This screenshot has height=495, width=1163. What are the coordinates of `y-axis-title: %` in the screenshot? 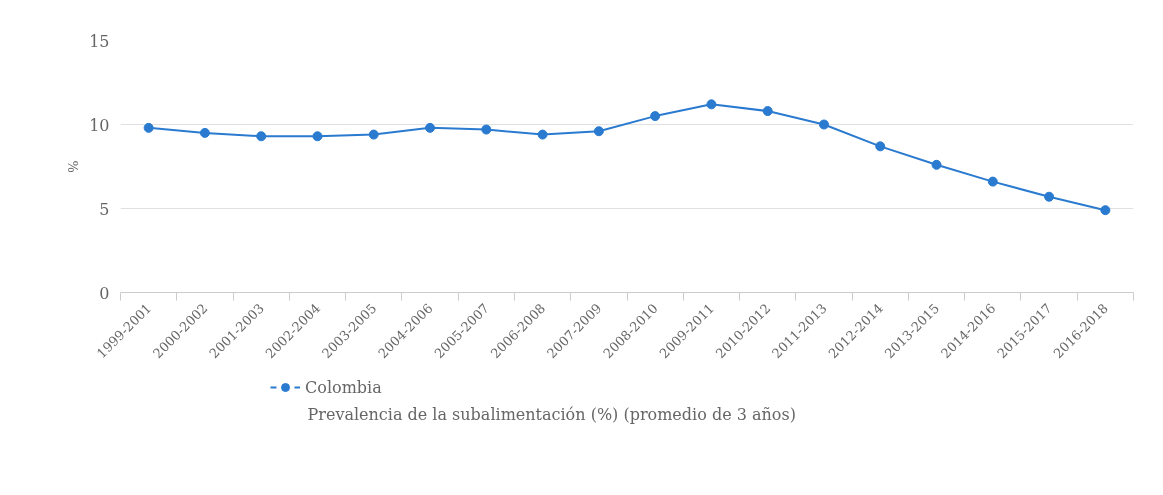 It's located at (74, 166).